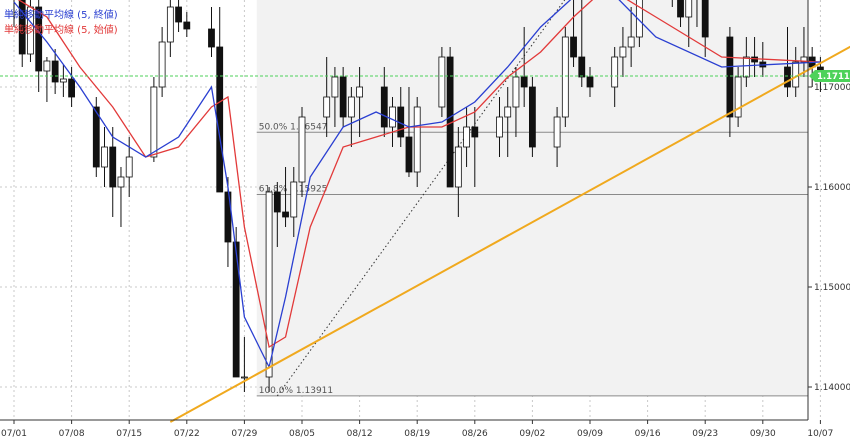  I want to click on x-tick-label: 09/02, so click(532, 434).